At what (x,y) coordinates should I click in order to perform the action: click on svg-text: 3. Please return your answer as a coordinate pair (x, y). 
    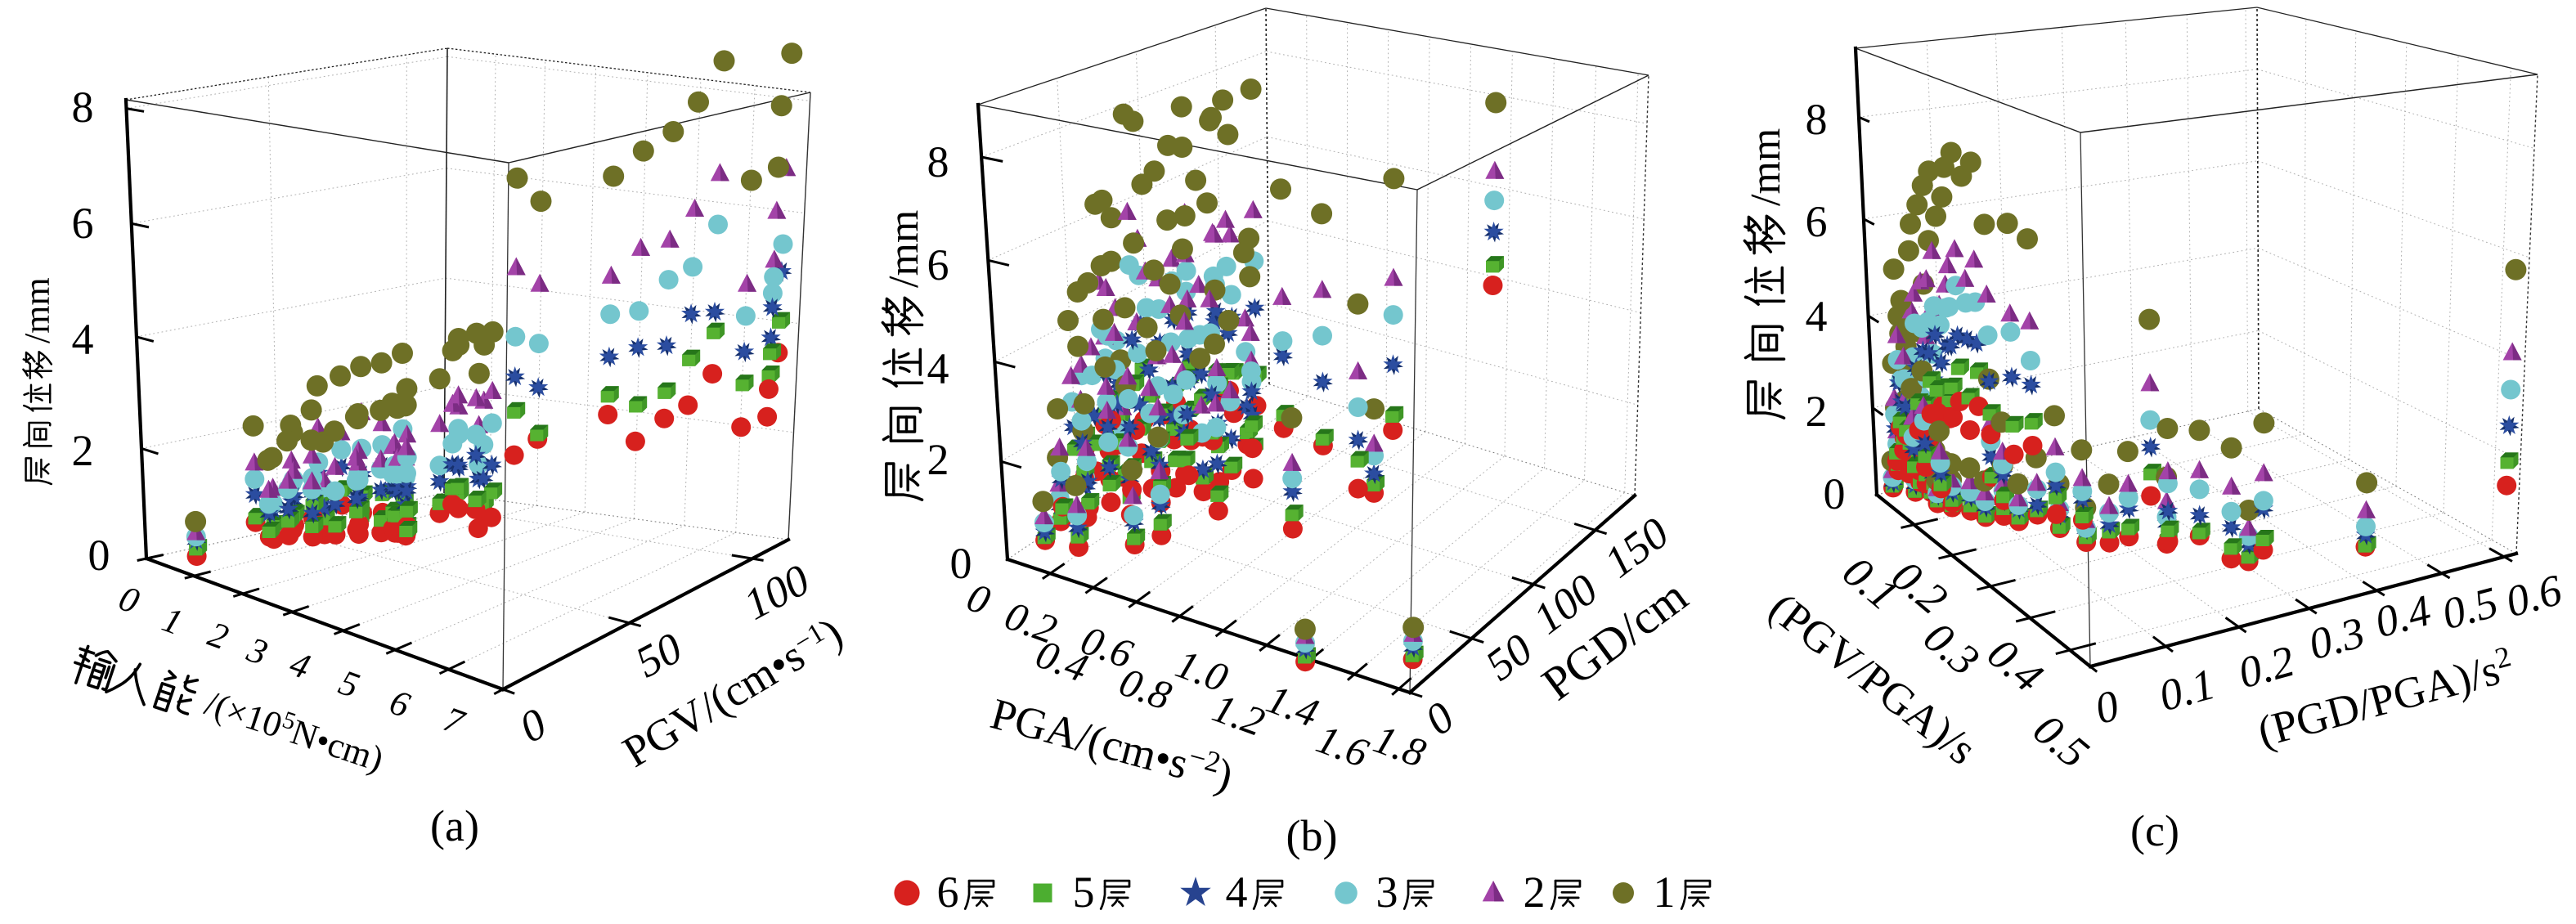
    Looking at the image, I should click on (1387, 892).